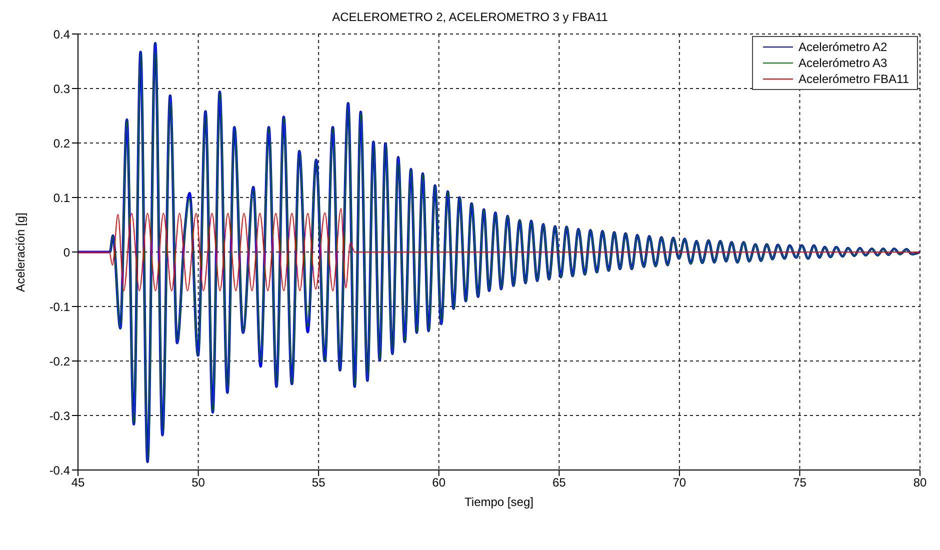 The width and height of the screenshot is (940, 550). I want to click on legend-label: Acelerómetro FBA11, so click(853, 79).